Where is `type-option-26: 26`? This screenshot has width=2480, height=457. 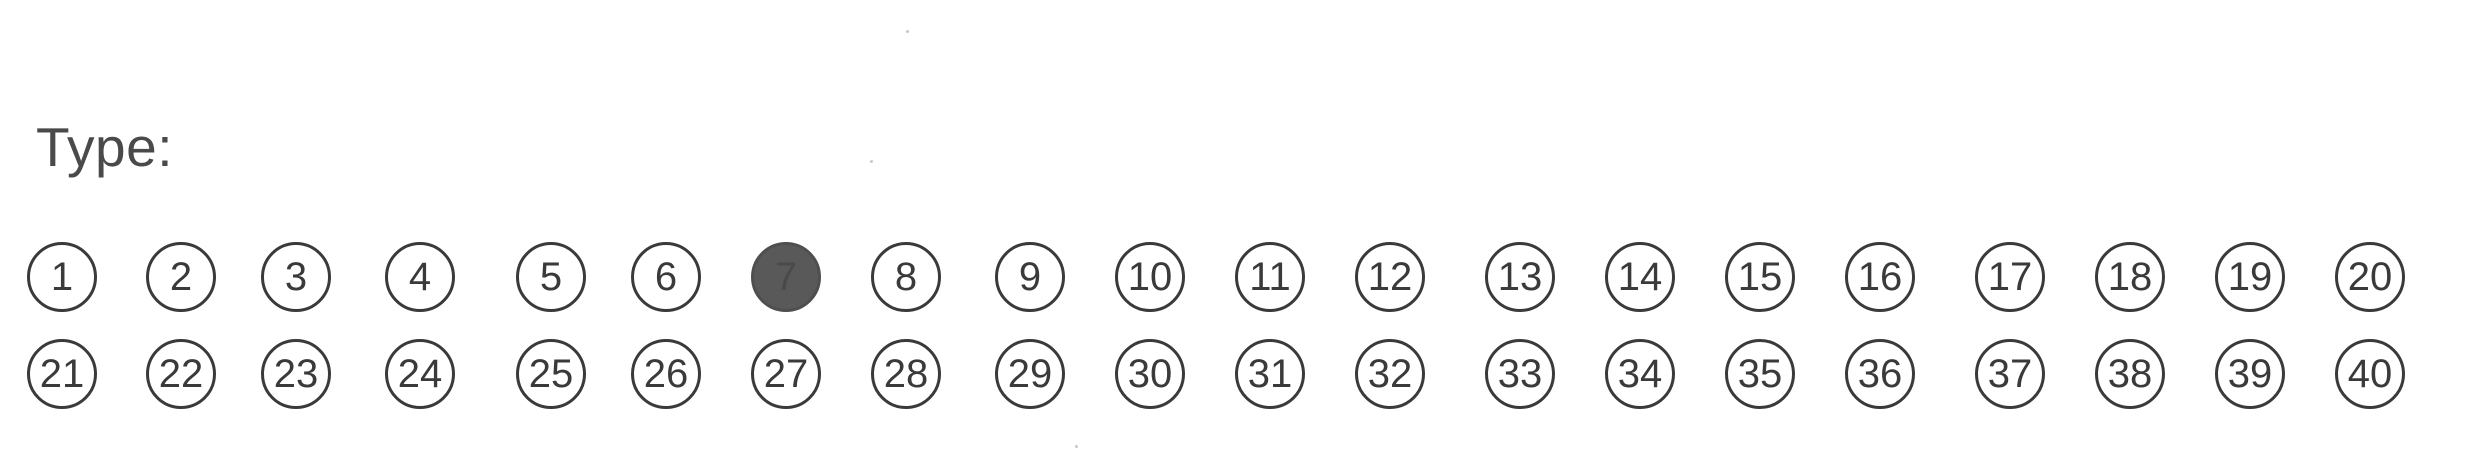
type-option-26: 26 is located at coordinates (666, 374).